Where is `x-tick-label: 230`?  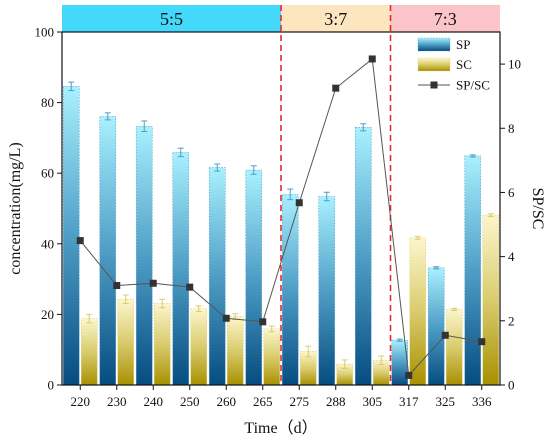
x-tick-label: 230 is located at coordinates (117, 401).